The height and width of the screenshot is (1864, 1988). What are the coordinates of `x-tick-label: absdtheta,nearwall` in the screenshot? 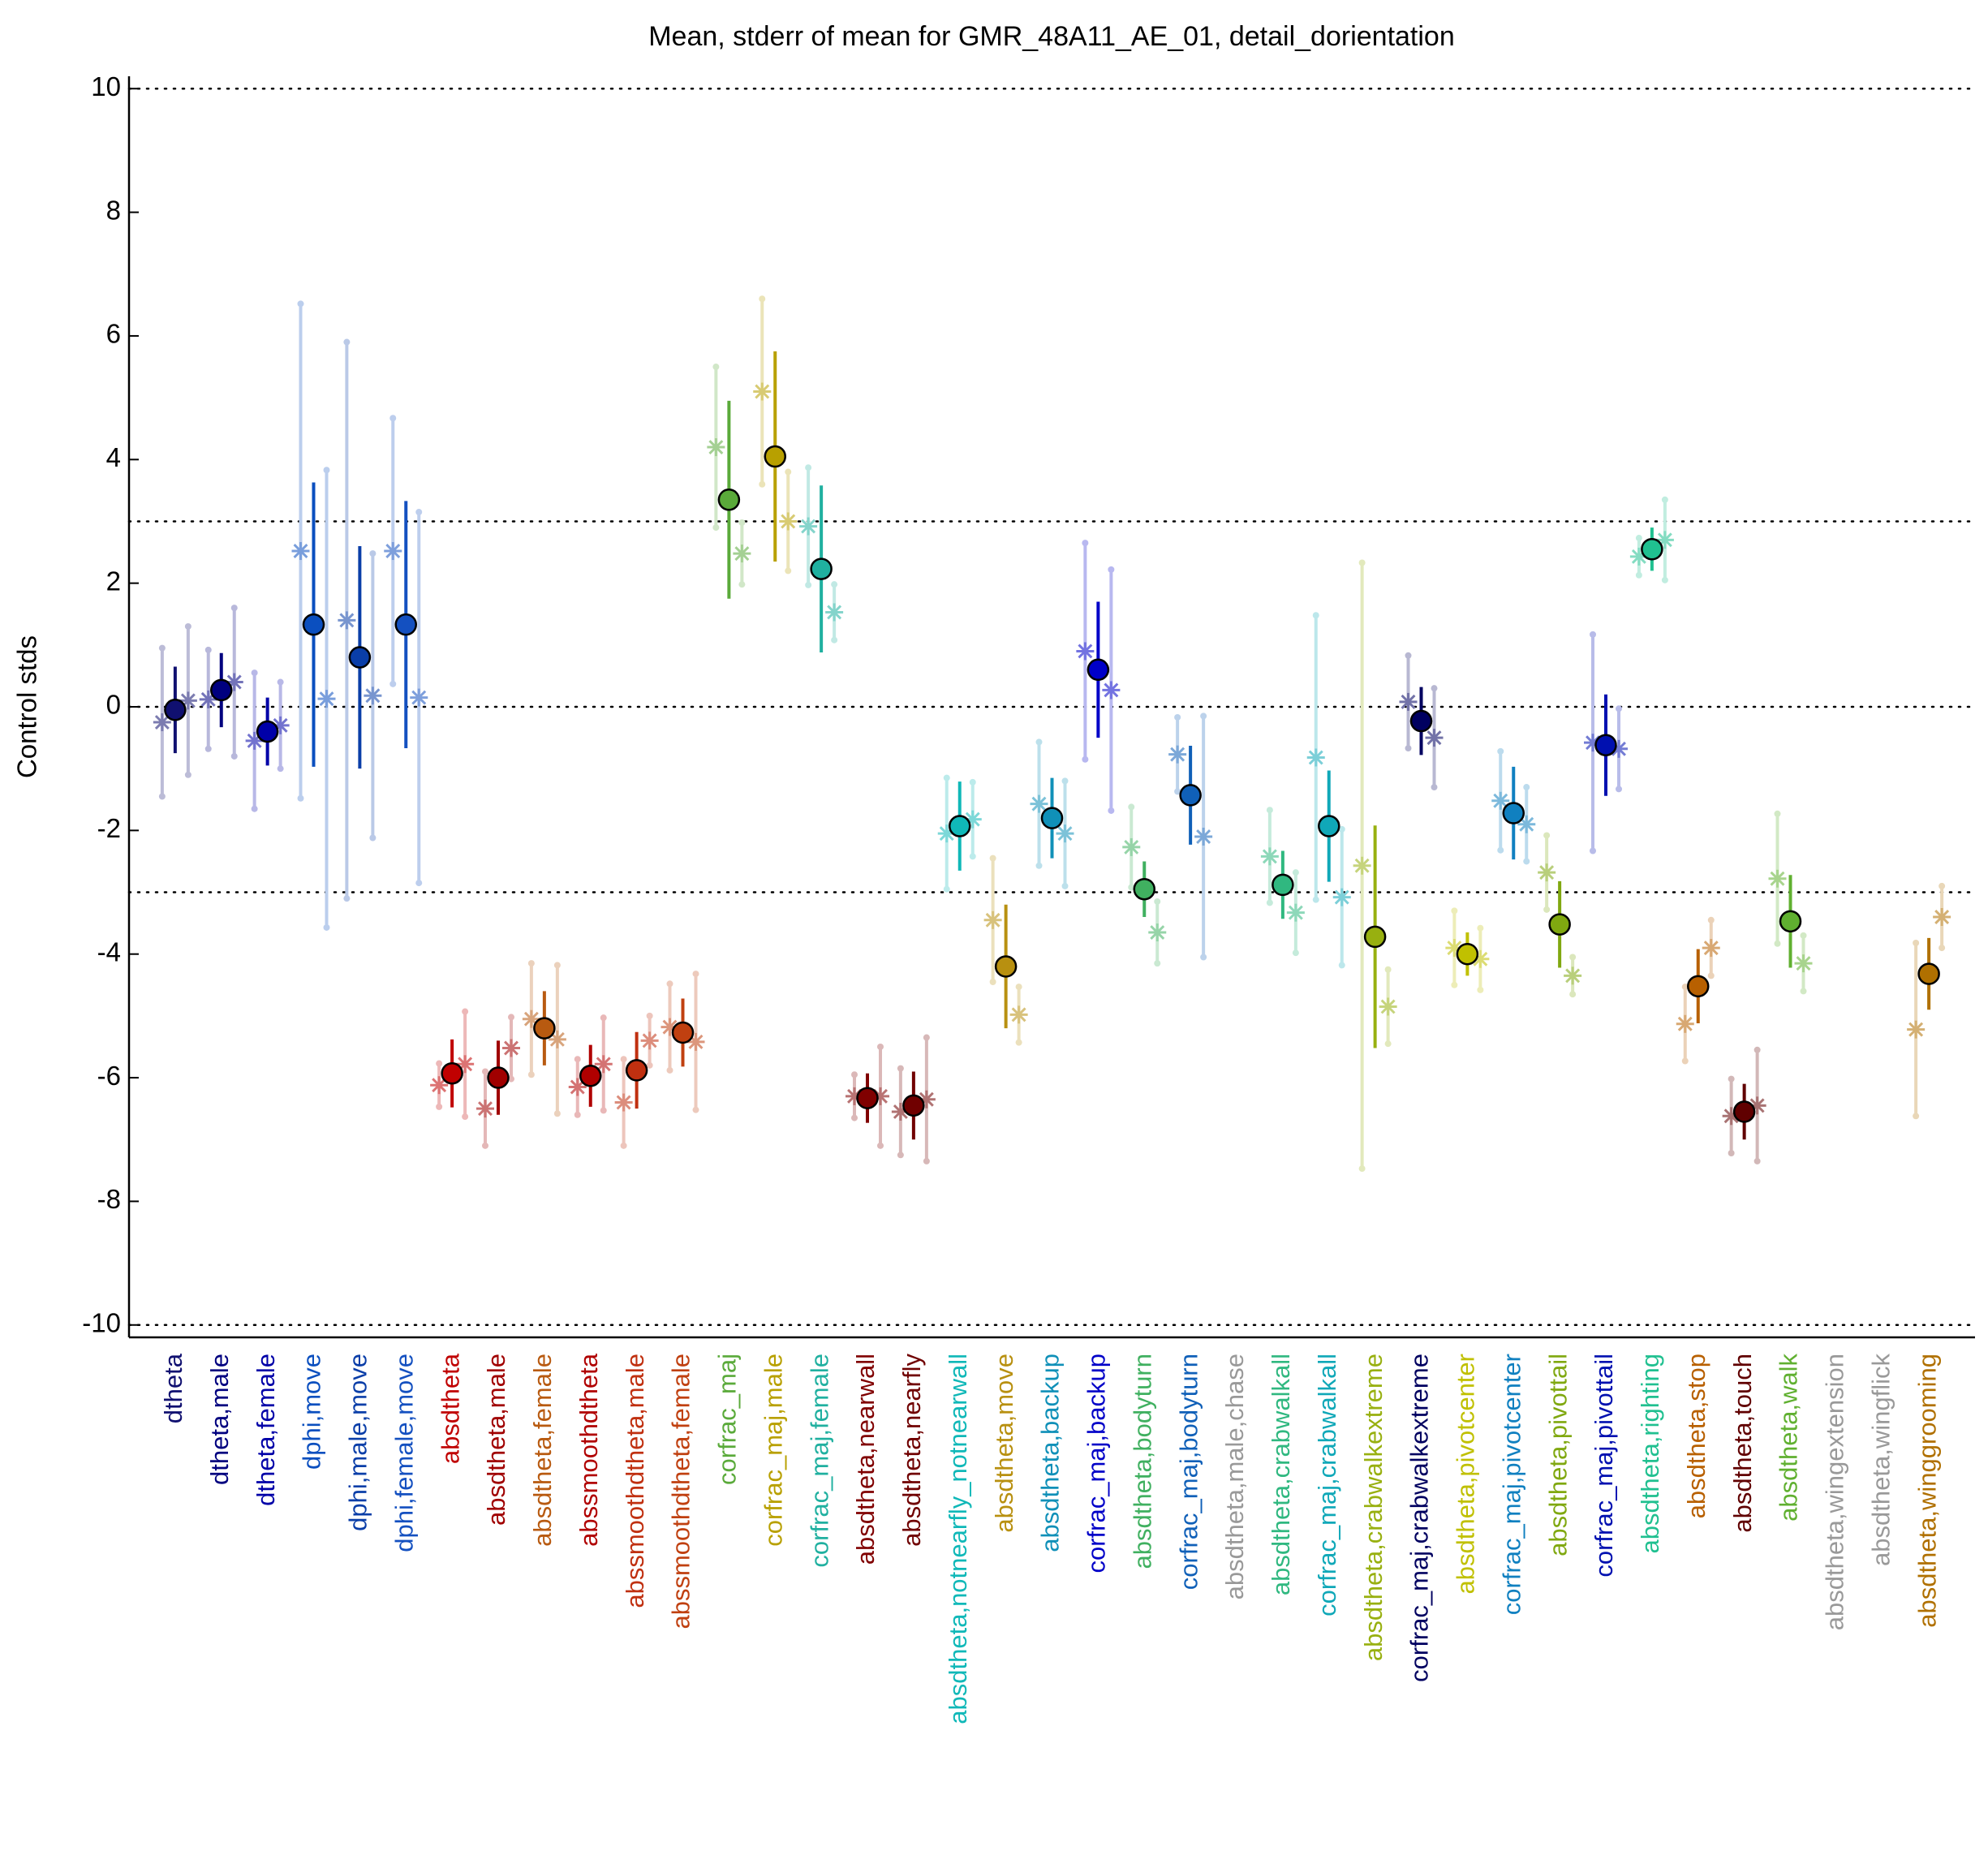 It's located at (865, 1459).